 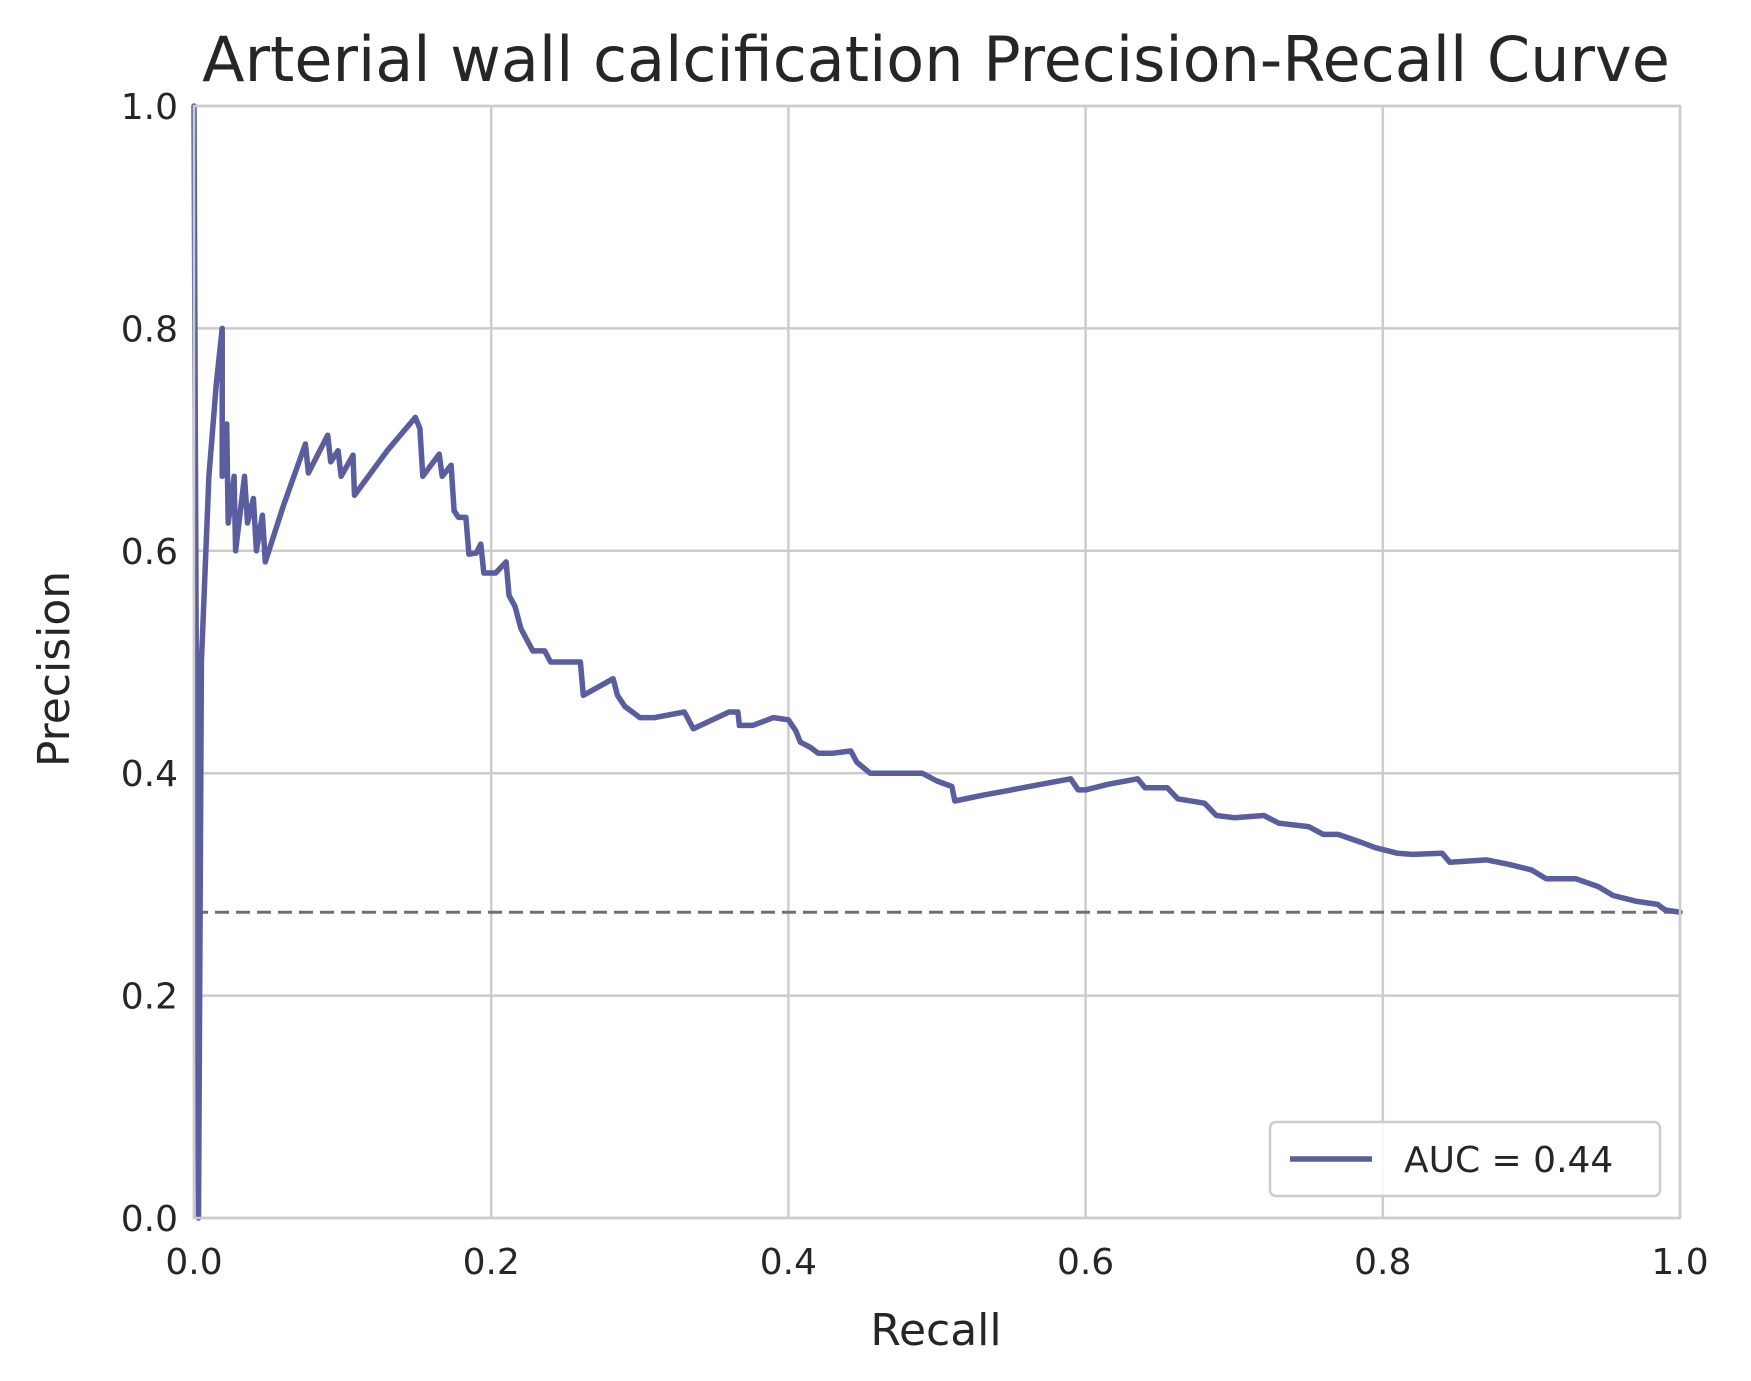 What do you see at coordinates (149, 552) in the screenshot?
I see `y-tick-label: 0.6` at bounding box center [149, 552].